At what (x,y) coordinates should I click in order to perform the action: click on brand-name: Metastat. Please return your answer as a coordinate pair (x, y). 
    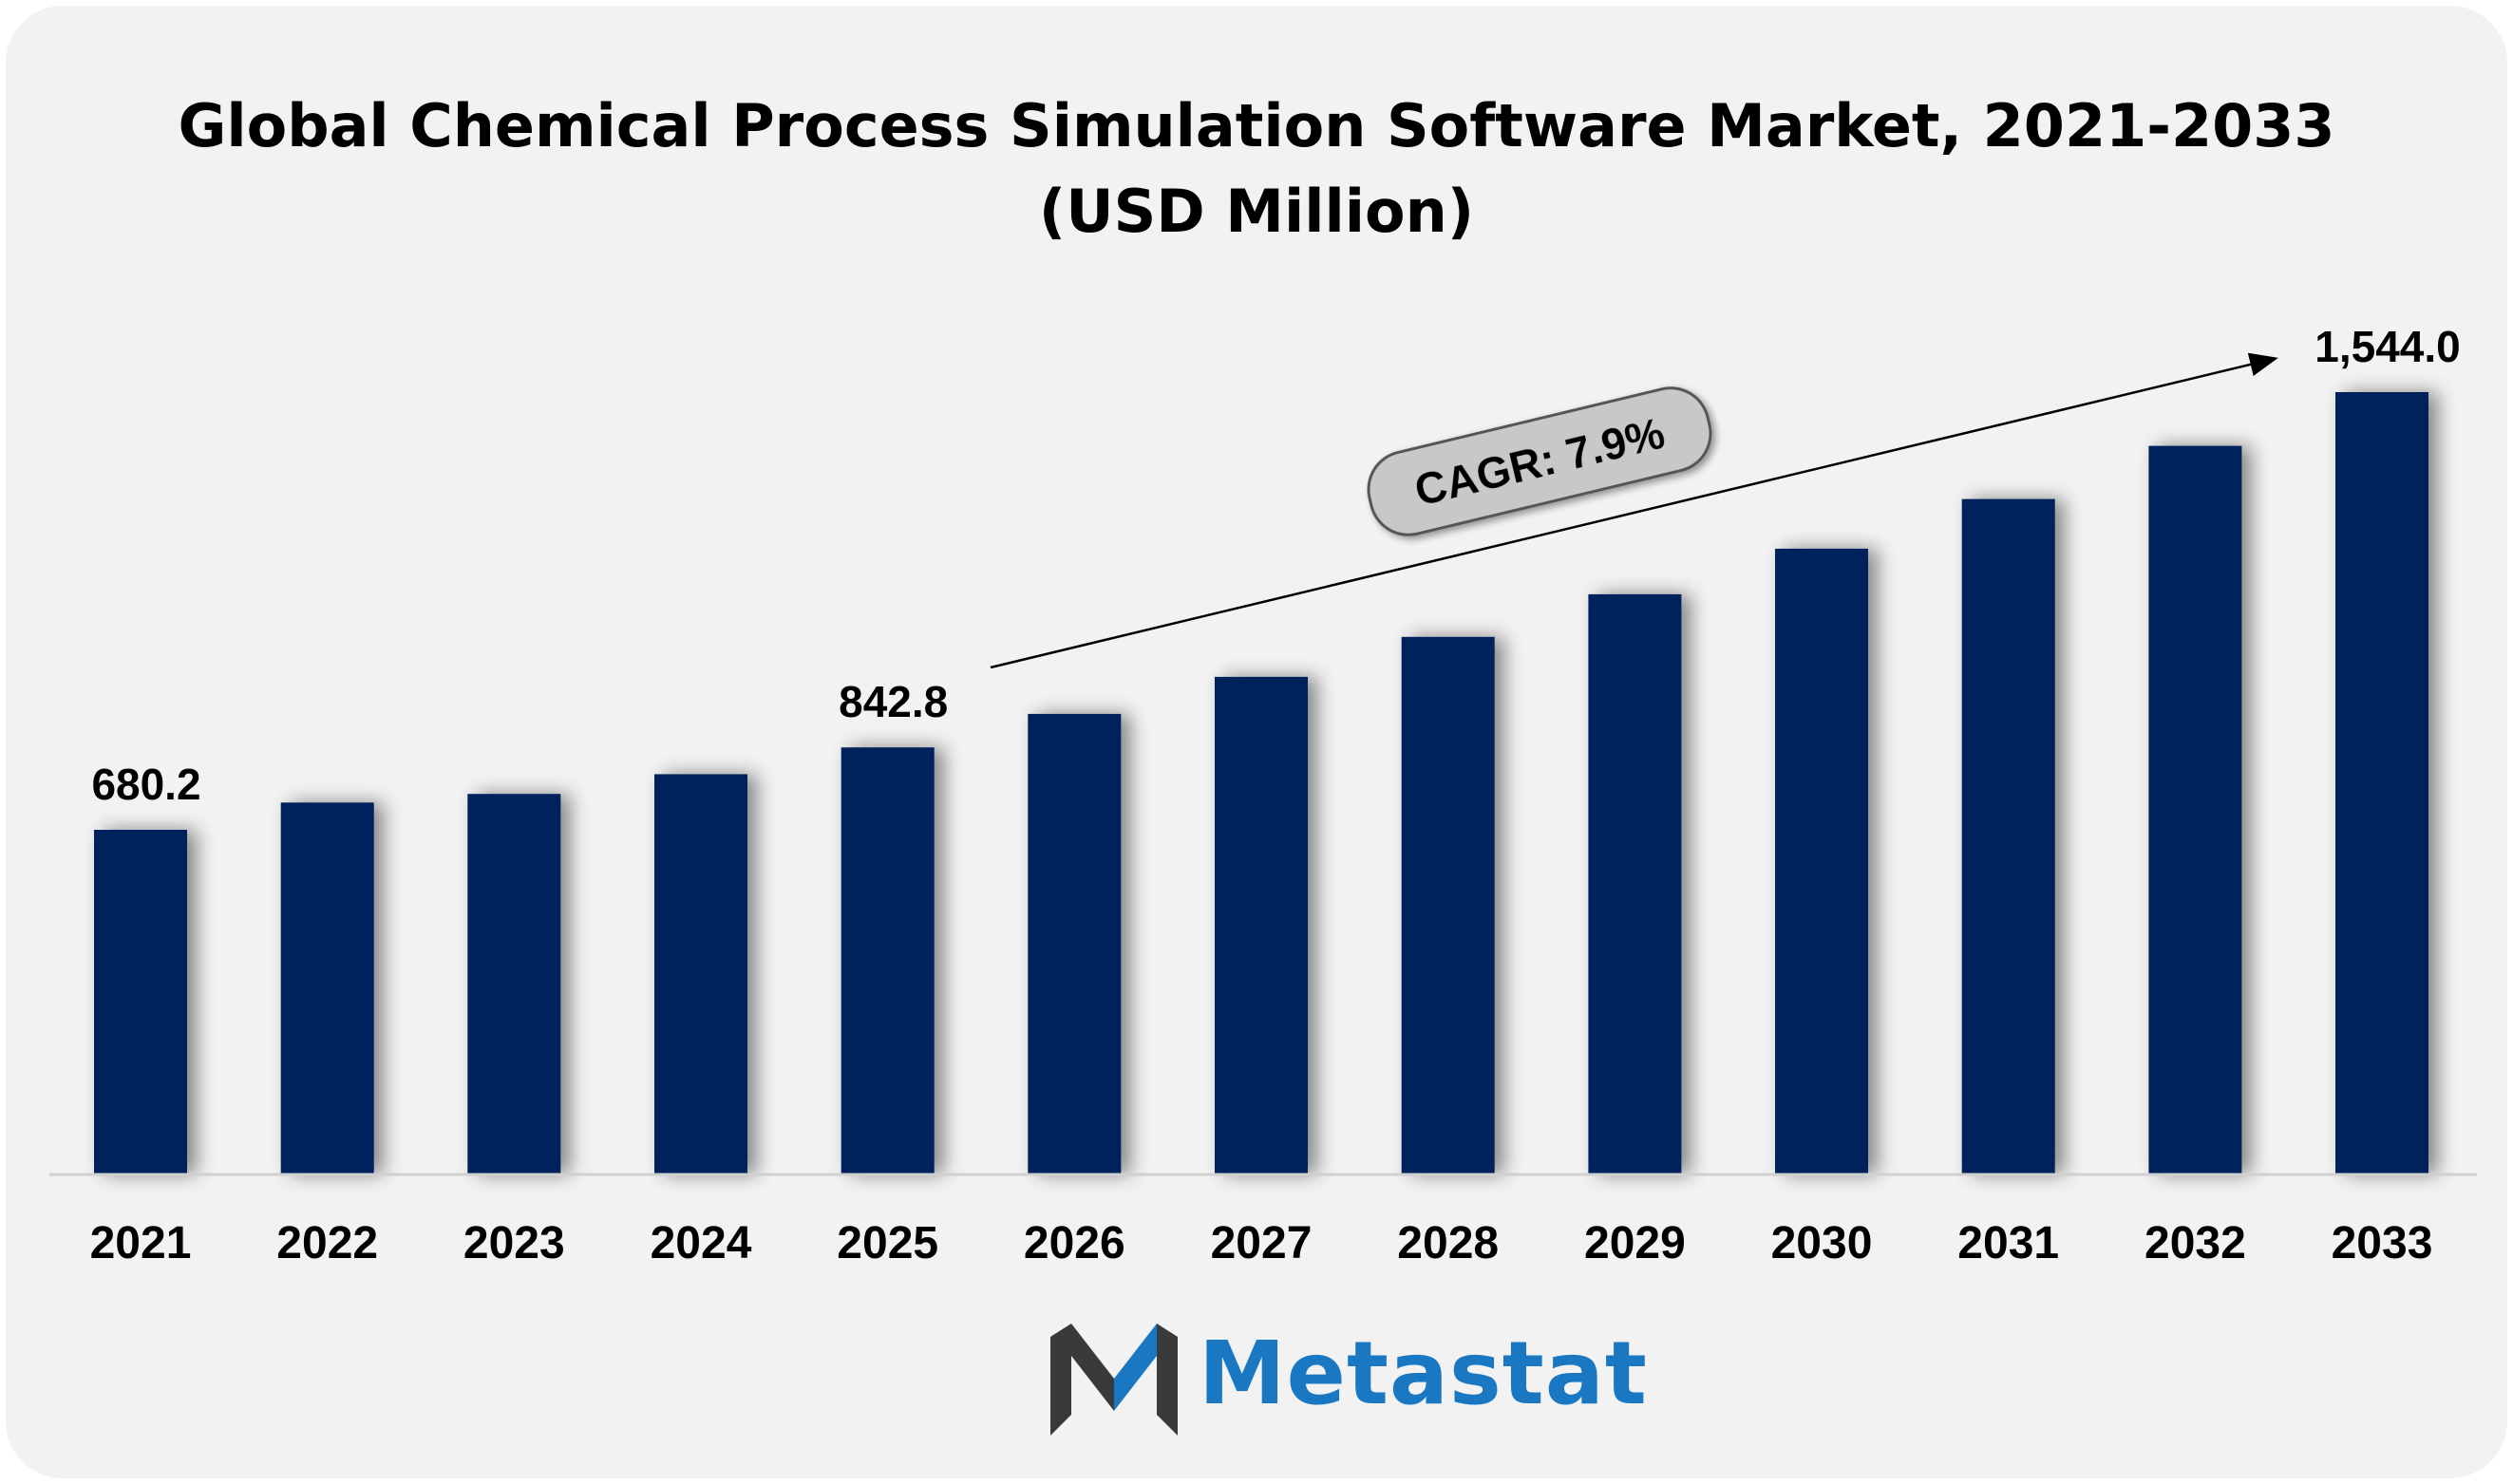
    Looking at the image, I should click on (1424, 1373).